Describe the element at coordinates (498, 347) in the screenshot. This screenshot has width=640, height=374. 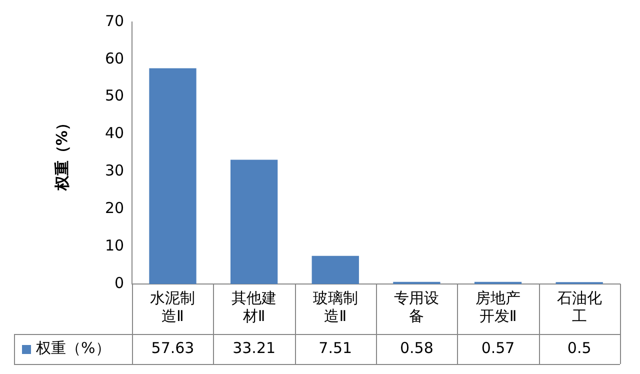
I see `data-label: 0.57` at that location.